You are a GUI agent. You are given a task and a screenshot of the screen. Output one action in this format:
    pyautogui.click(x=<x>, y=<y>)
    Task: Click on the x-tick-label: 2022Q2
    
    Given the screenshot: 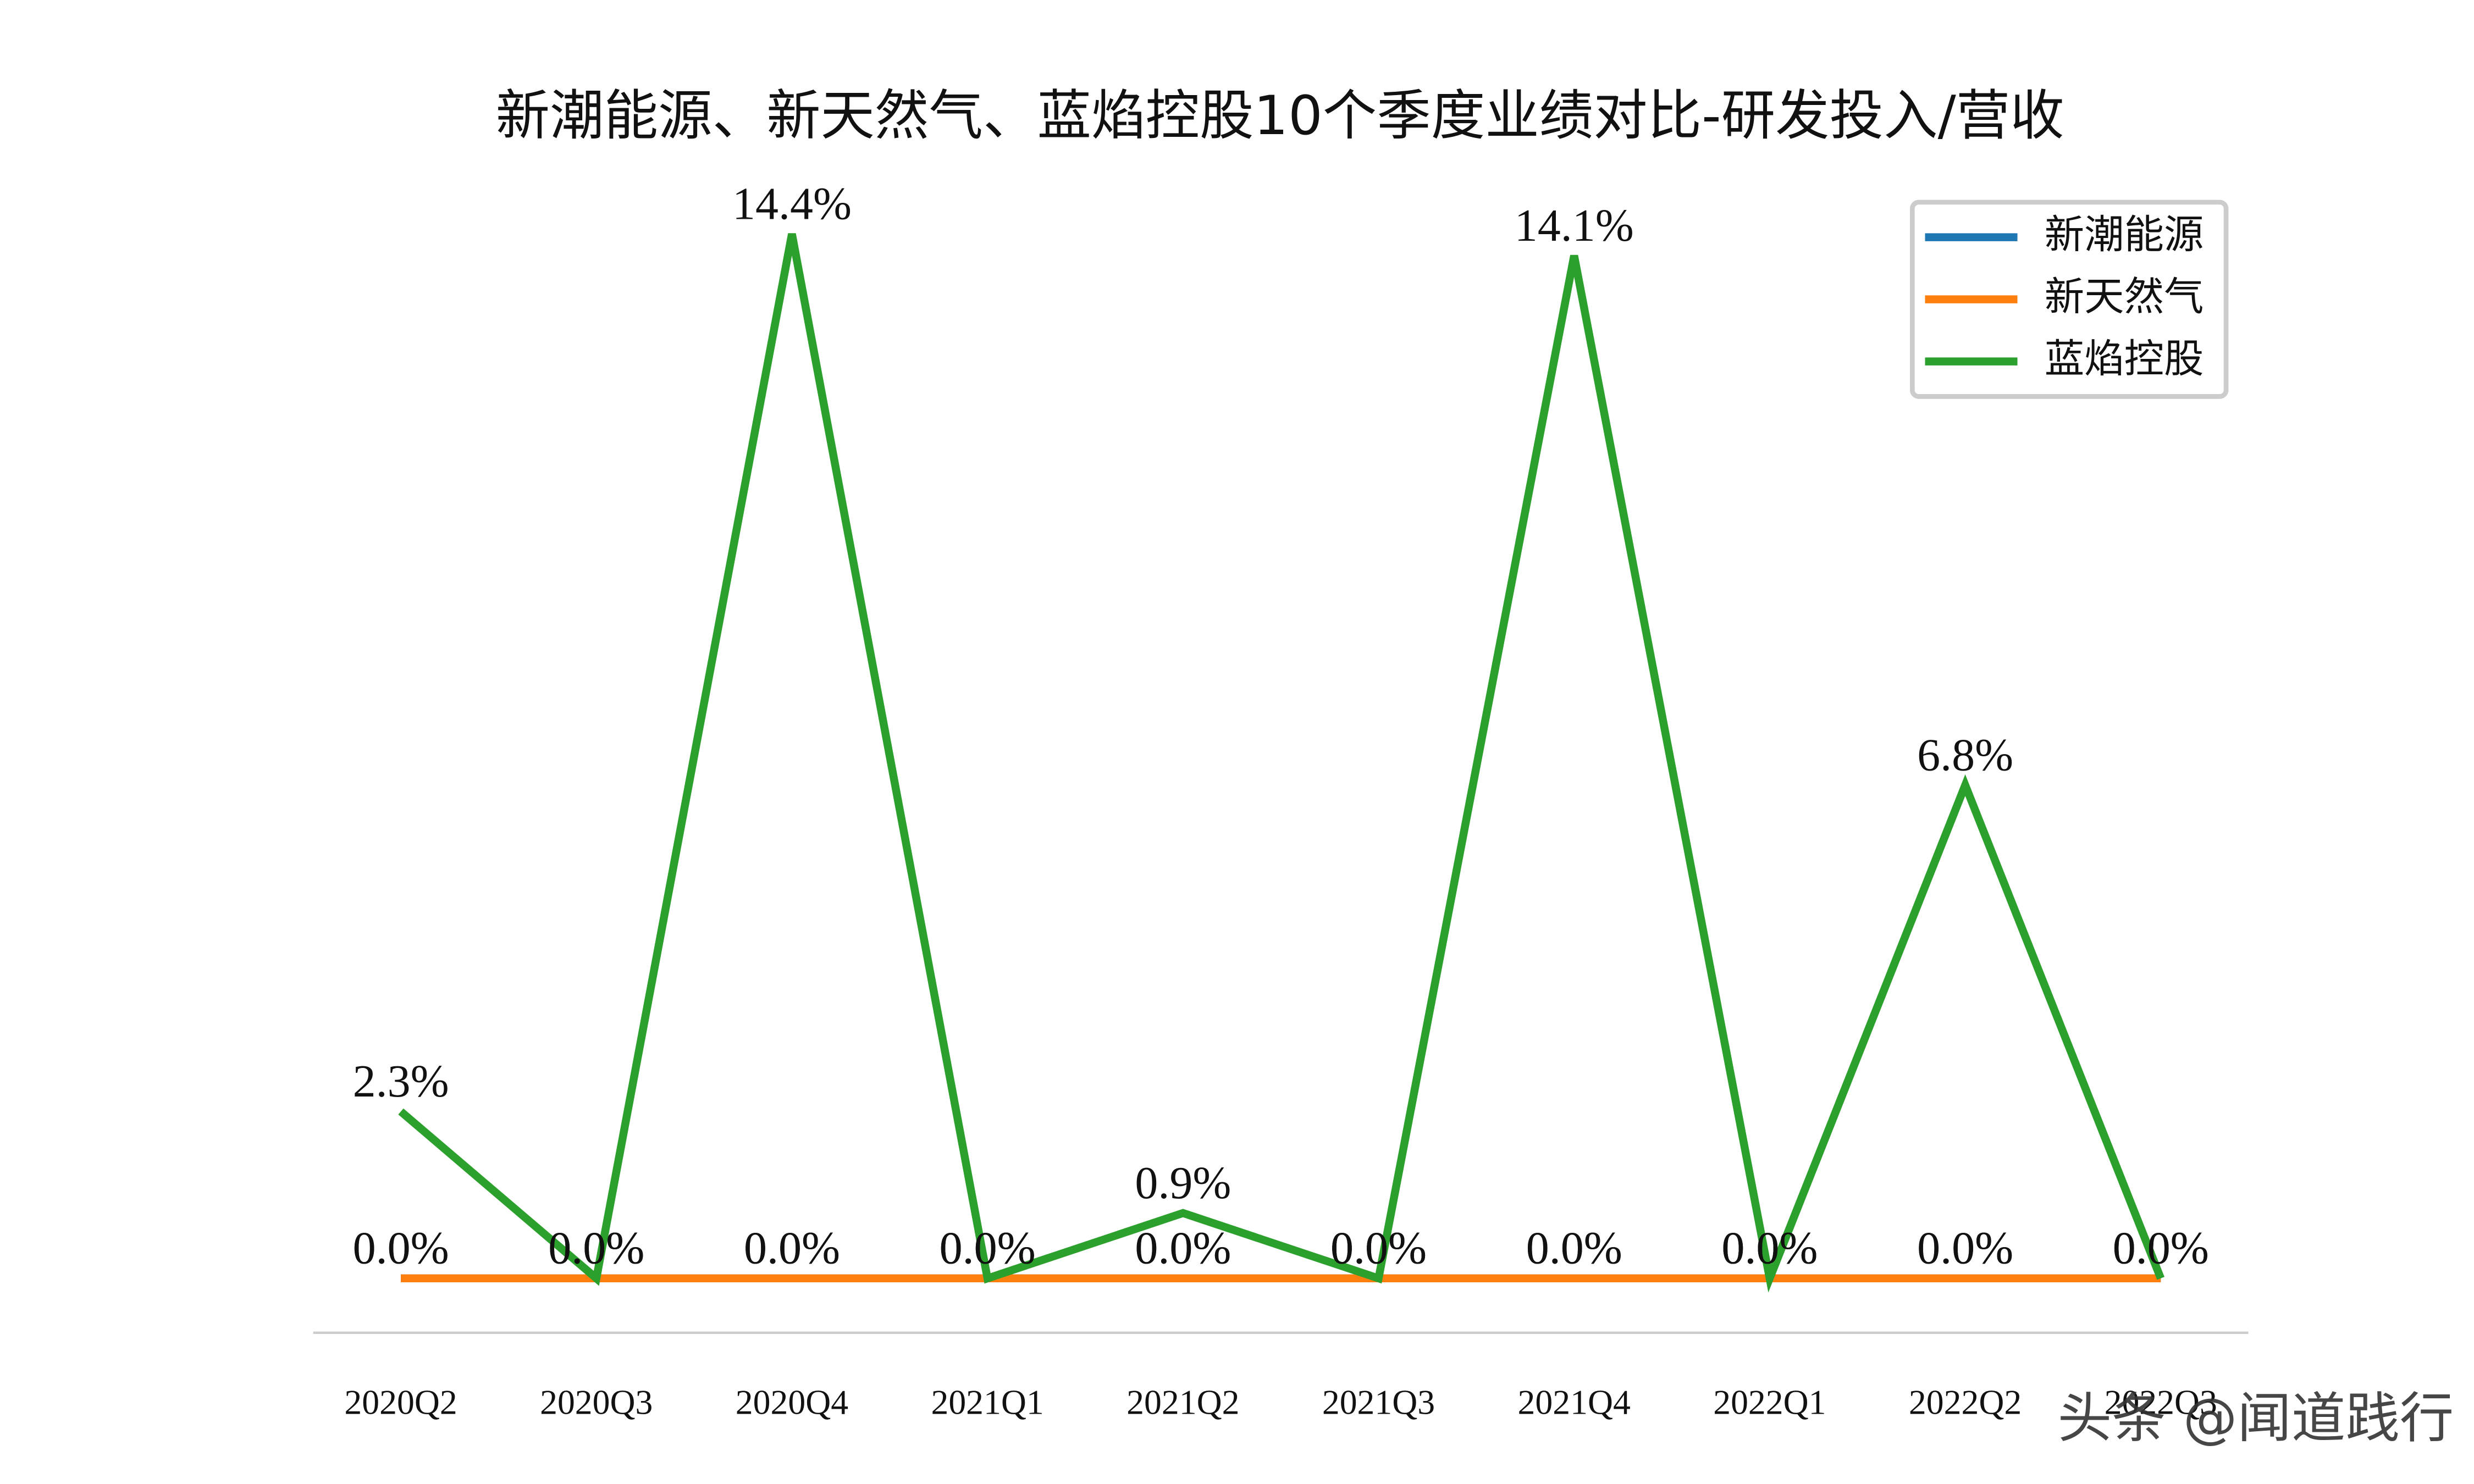 What is the action you would take?
    pyautogui.click(x=1965, y=1402)
    